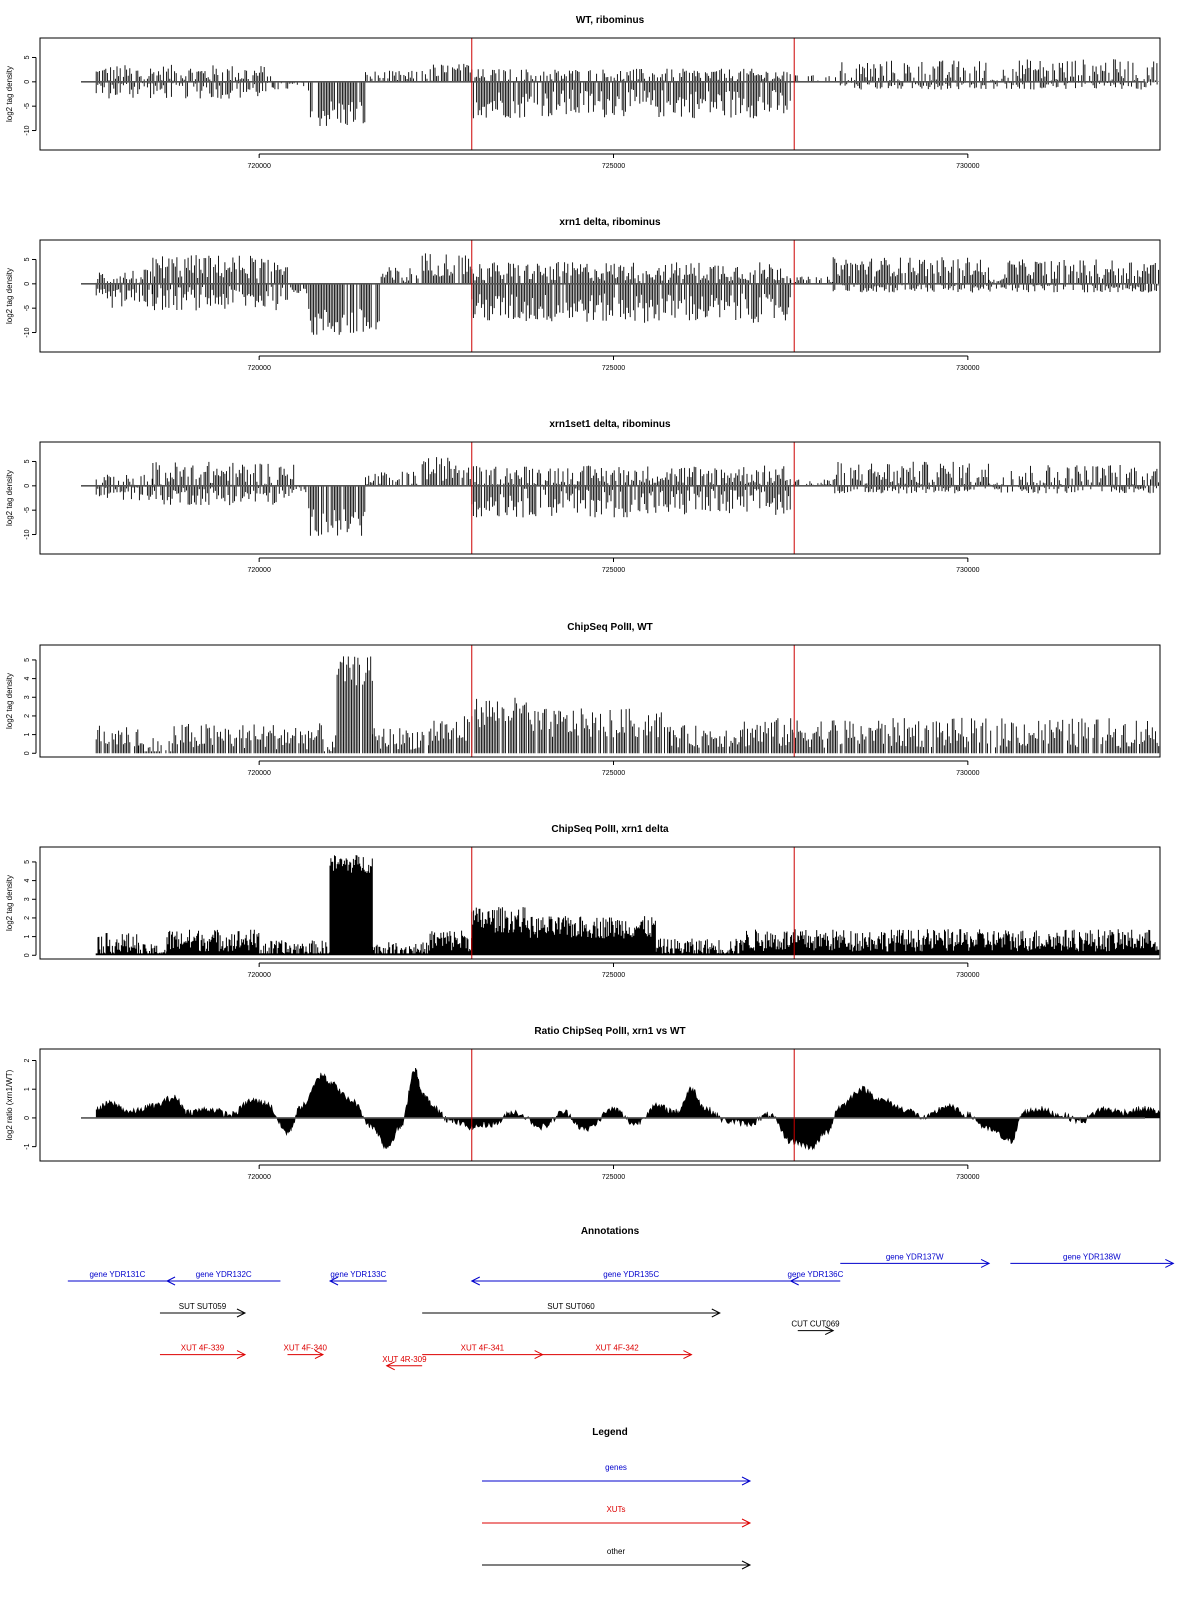  What do you see at coordinates (609, 1031) in the screenshot?
I see `panel-title: Ratio ChipSeq PolII, xrn1 vs WT` at bounding box center [609, 1031].